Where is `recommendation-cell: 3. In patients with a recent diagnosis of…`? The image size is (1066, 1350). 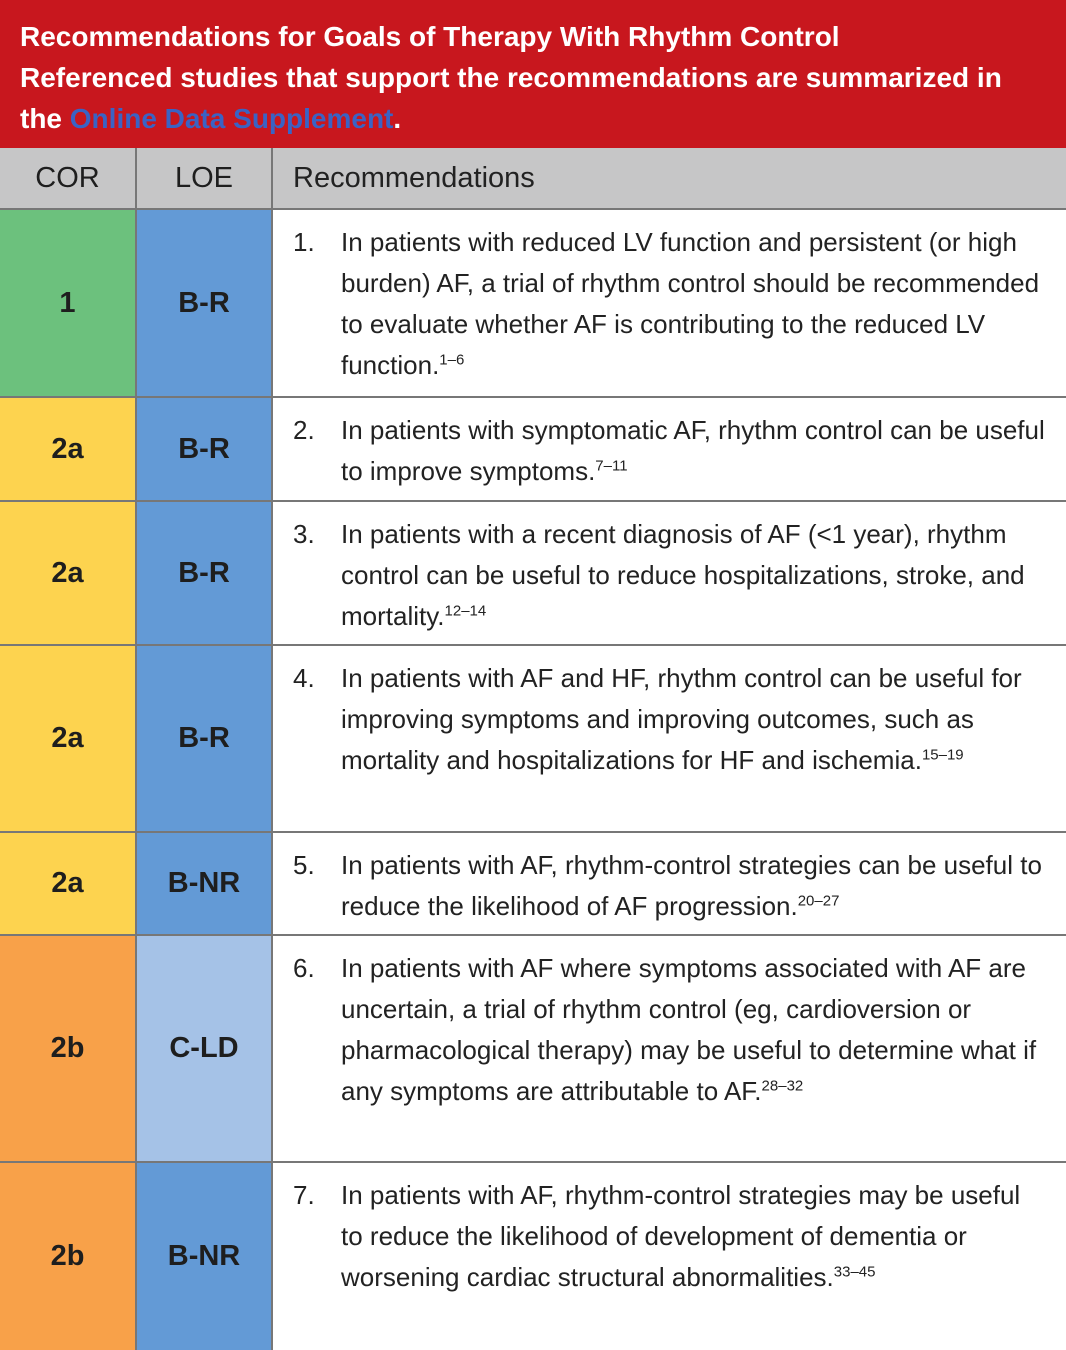
recommendation-cell: 3. In patients with a recent diagnosis of… is located at coordinates (669, 573).